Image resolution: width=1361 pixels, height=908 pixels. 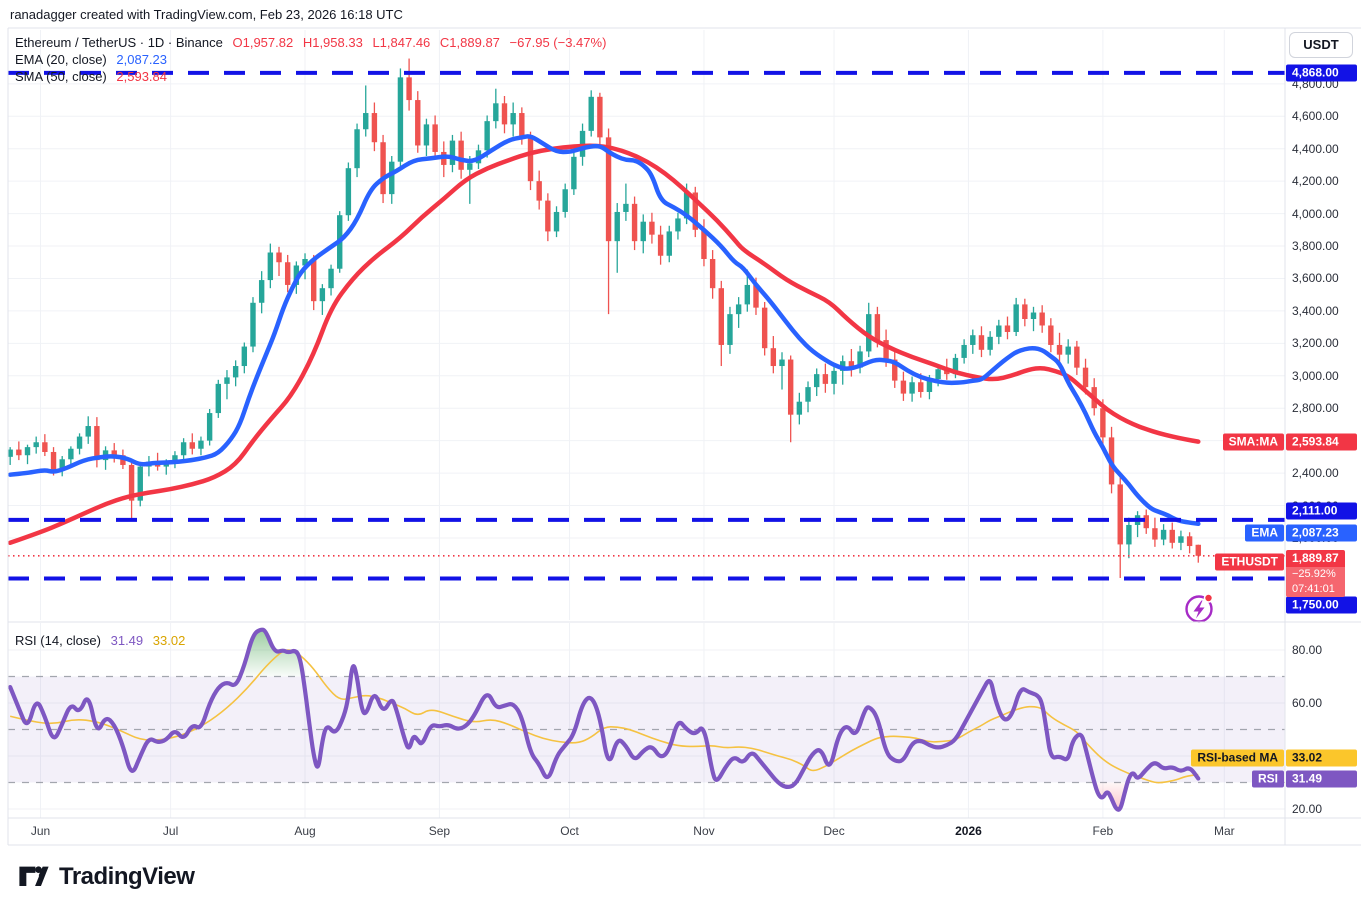 I want to click on time-tick-Oct: Oct, so click(x=569, y=831).